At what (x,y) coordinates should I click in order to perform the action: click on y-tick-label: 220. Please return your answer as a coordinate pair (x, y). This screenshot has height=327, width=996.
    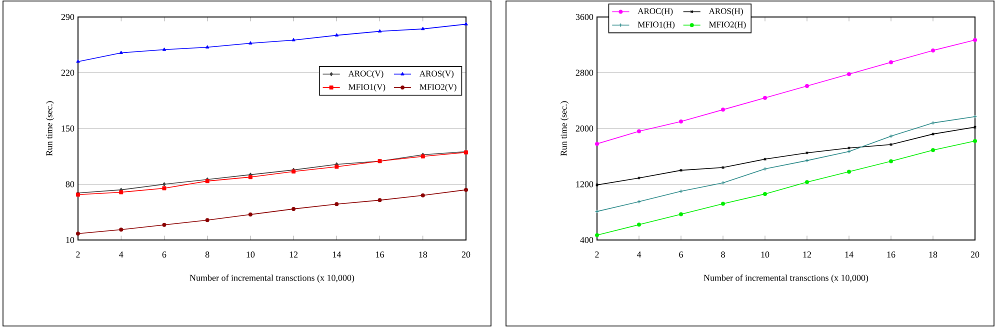
    Looking at the image, I should click on (67, 73).